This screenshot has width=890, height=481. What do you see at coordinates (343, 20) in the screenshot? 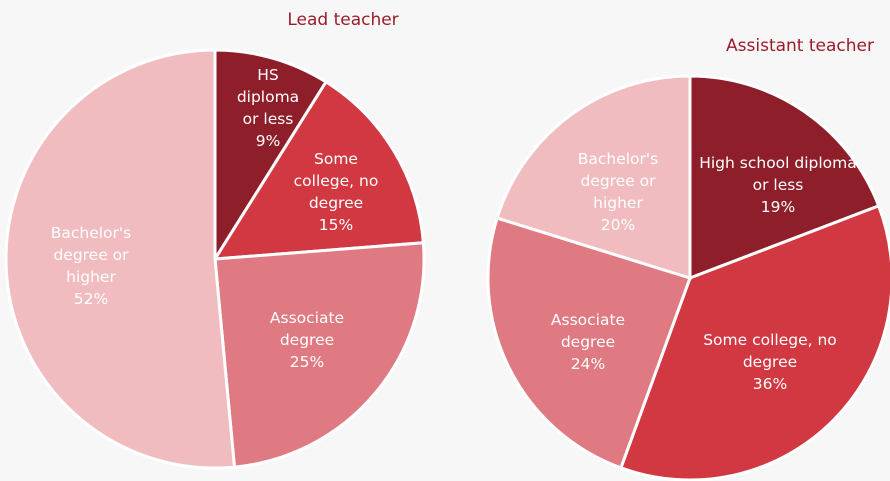
I see `chart-title: Lead teacher` at bounding box center [343, 20].